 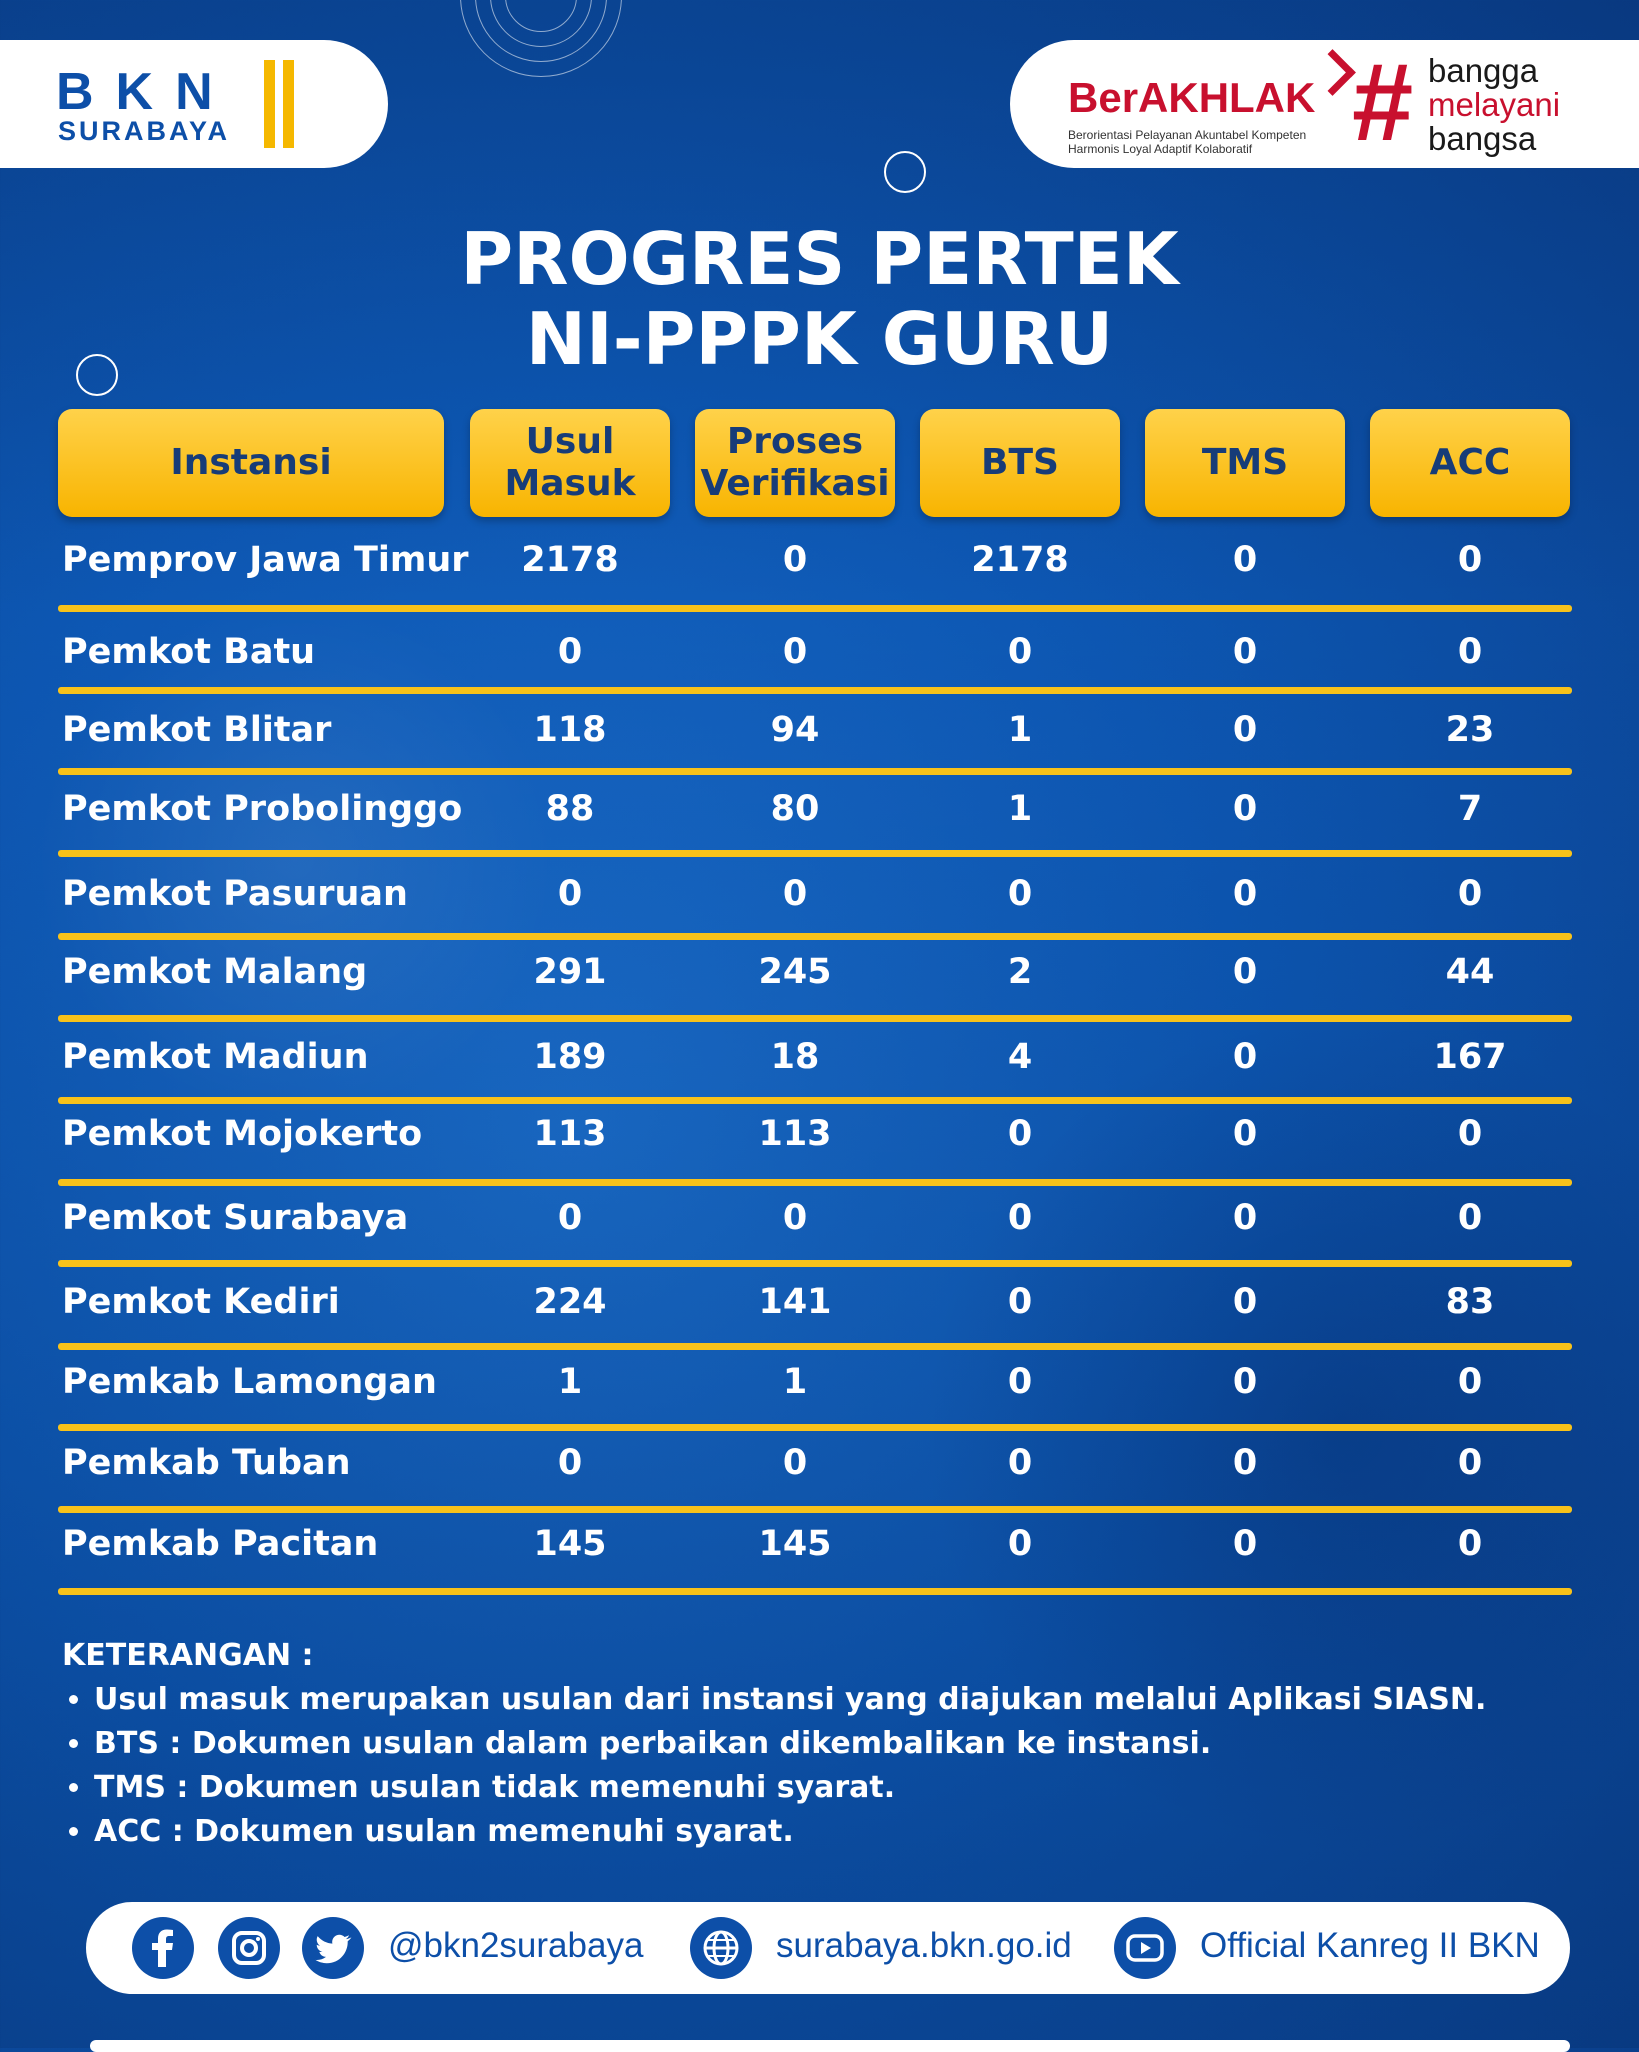 What do you see at coordinates (819, 259) in the screenshot?
I see `page-title-line-1: PROGRES PERTEK` at bounding box center [819, 259].